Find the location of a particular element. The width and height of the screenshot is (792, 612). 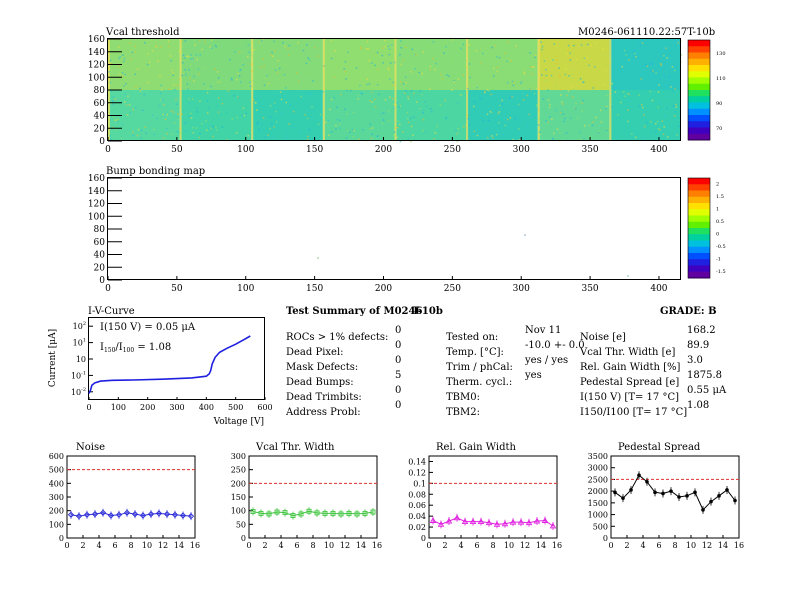

vcal-width-chart: 0 50 100 150 200 250 300 0 2 4 6 8 10 12 14 16 is located at coordinates (306, 501).